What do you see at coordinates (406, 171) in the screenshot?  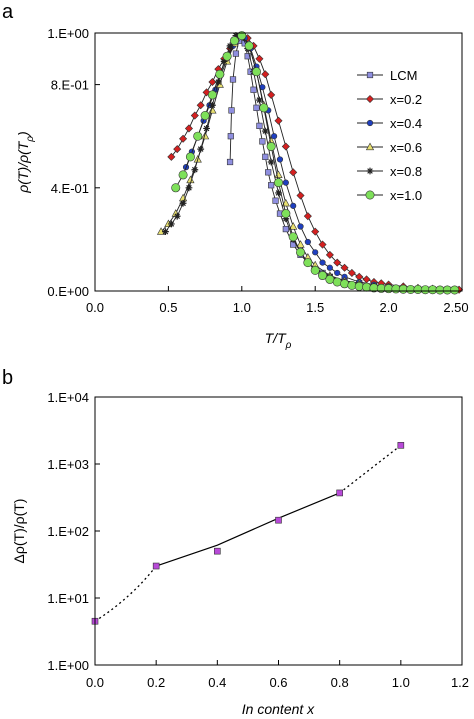 I see `legend-label: x=0.8` at bounding box center [406, 171].